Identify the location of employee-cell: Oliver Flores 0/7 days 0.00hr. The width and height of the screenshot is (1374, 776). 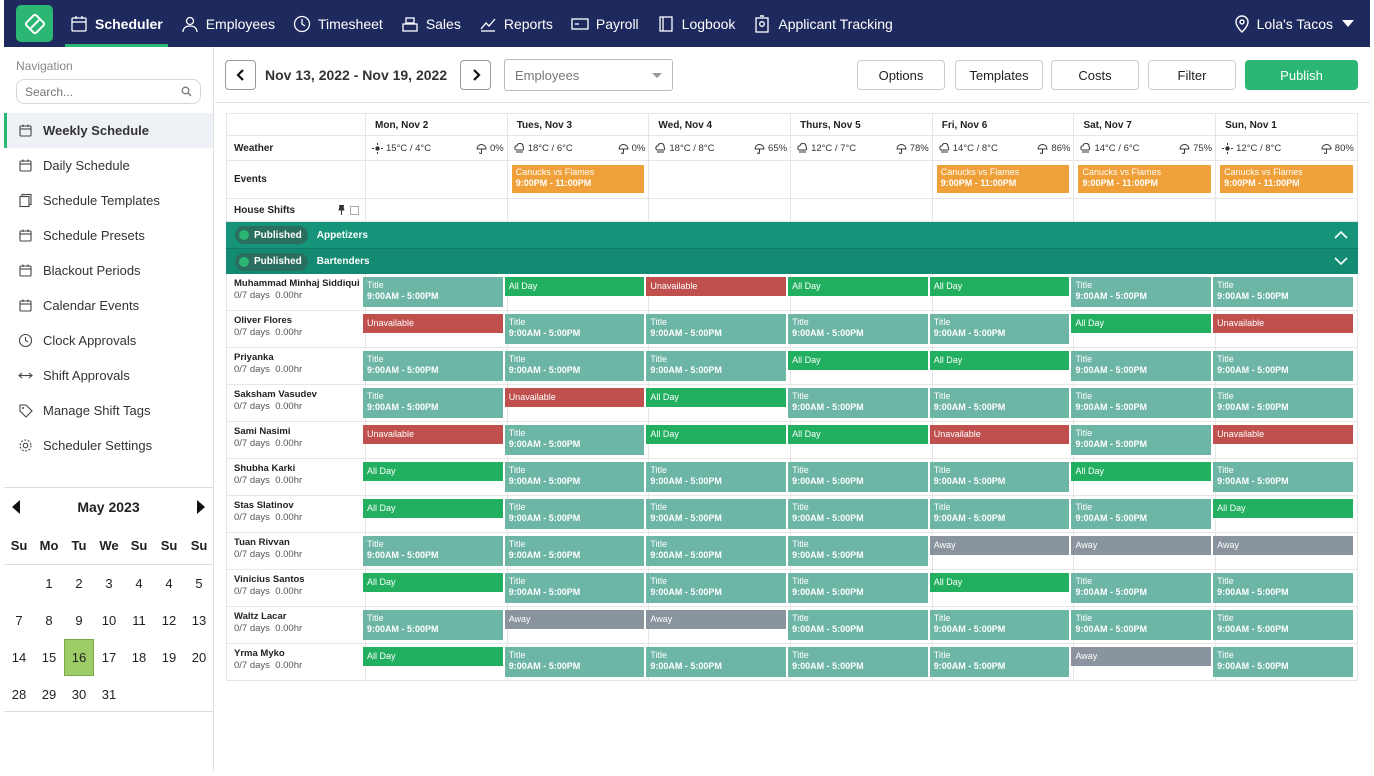
(296, 329).